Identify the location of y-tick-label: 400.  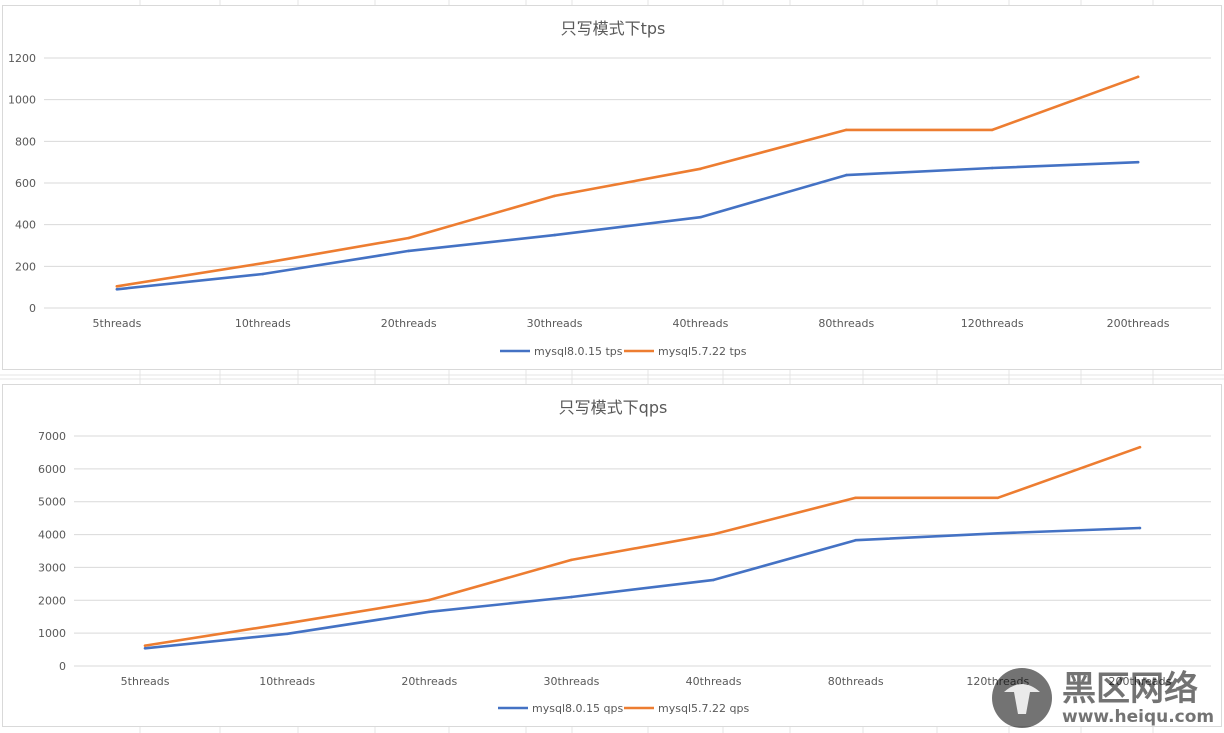
(25, 225).